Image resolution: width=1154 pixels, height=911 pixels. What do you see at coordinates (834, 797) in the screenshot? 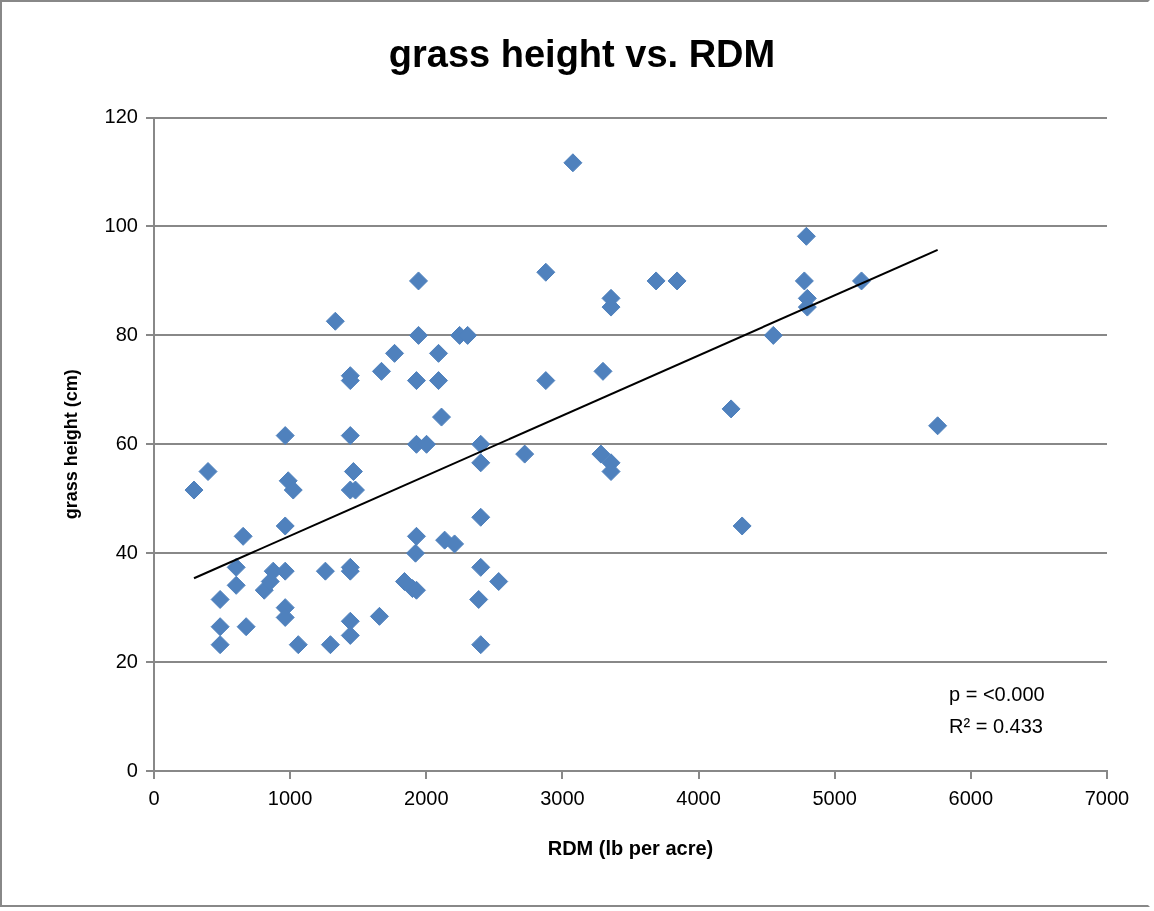
I see `x-tick-label: 5000` at bounding box center [834, 797].